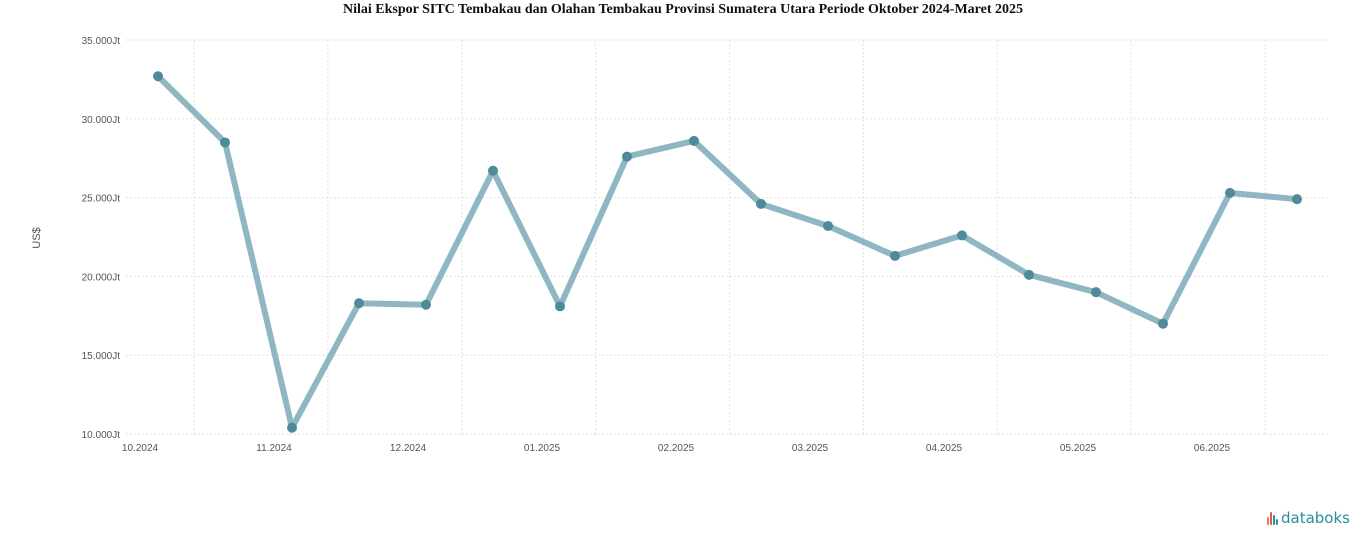  Describe the element at coordinates (1272, 518) in the screenshot. I see `bars-logo-icon` at that location.